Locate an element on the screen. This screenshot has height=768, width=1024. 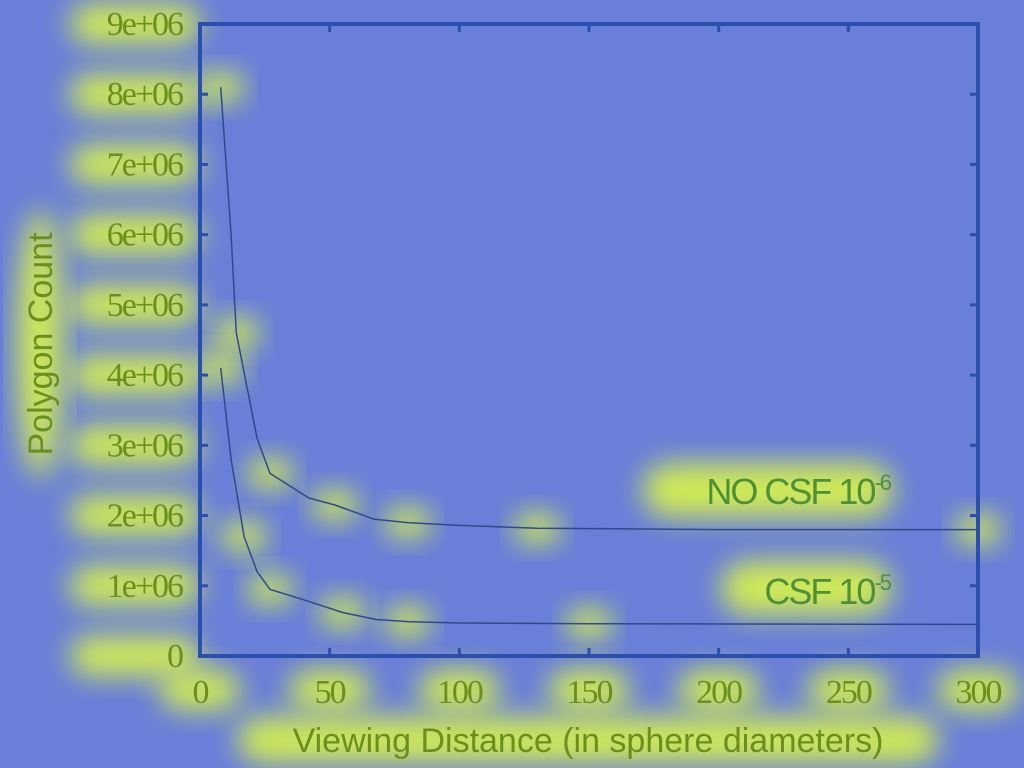
series-label-csf: CSF 10-5 is located at coordinates (827, 591).